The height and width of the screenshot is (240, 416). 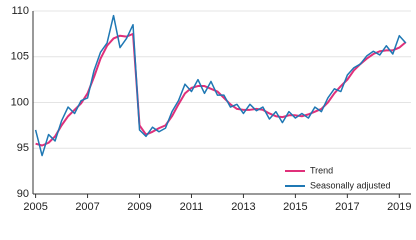 What do you see at coordinates (23, 194) in the screenshot?
I see `y-tick-label: 90` at bounding box center [23, 194].